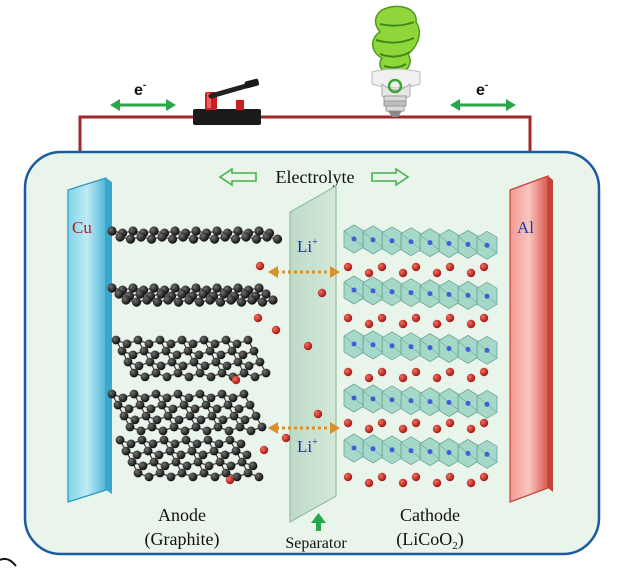 This screenshot has width=623, height=569. What do you see at coordinates (482, 89) in the screenshot?
I see `electron-label-right: e-` at bounding box center [482, 89].